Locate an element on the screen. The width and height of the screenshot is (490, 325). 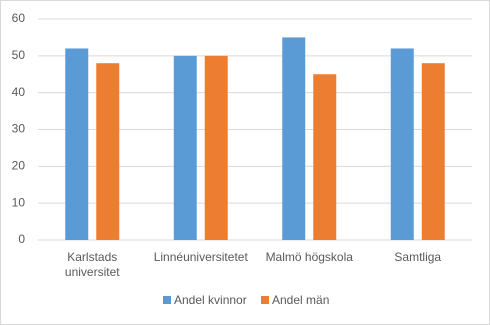
y-tick-label: 20 is located at coordinates (19, 166).